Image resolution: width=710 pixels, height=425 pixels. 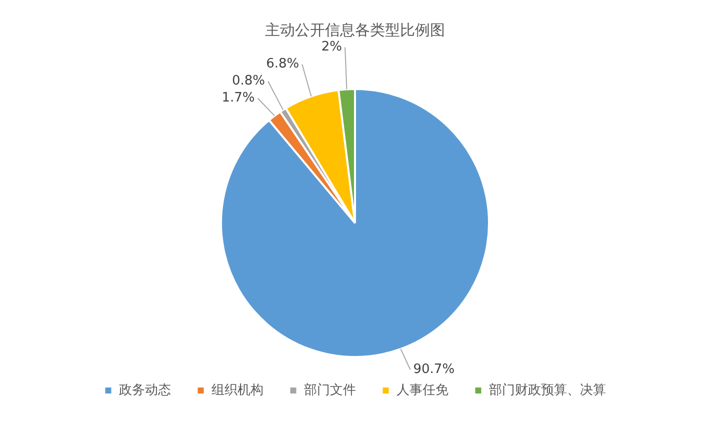 What do you see at coordinates (355, 29) in the screenshot?
I see `chart-title: 主动公开信息各类型比例图` at bounding box center [355, 29].